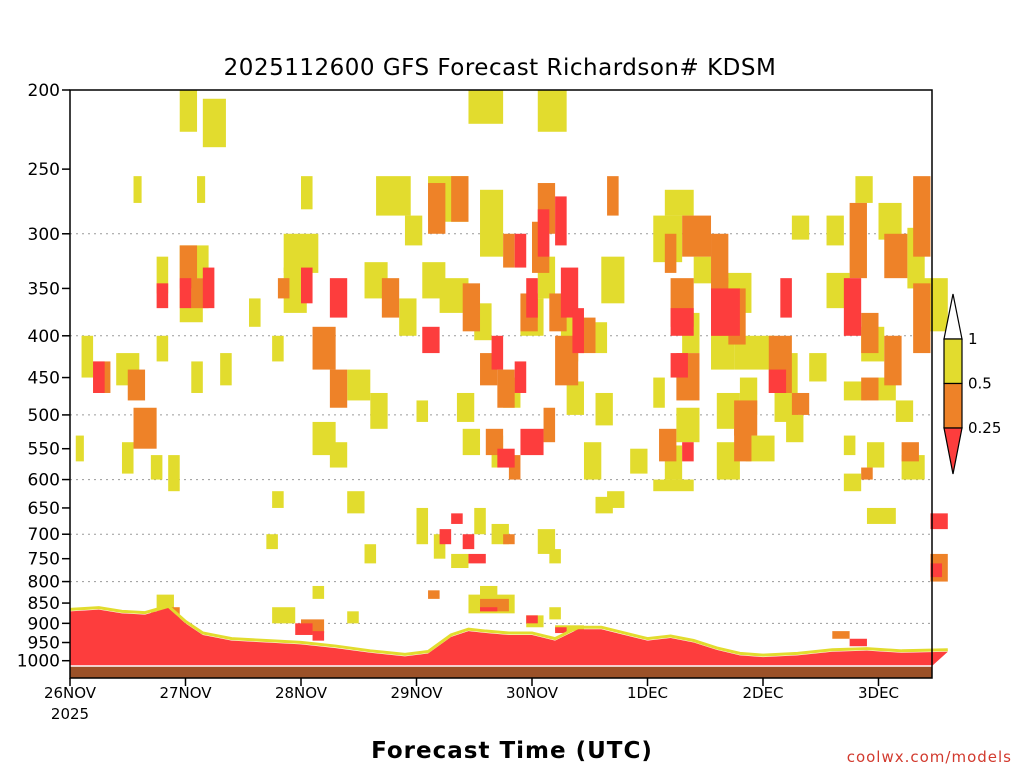 The image size is (1024, 768). I want to click on x-axis-title: Forecast Time (UTC), so click(512, 751).